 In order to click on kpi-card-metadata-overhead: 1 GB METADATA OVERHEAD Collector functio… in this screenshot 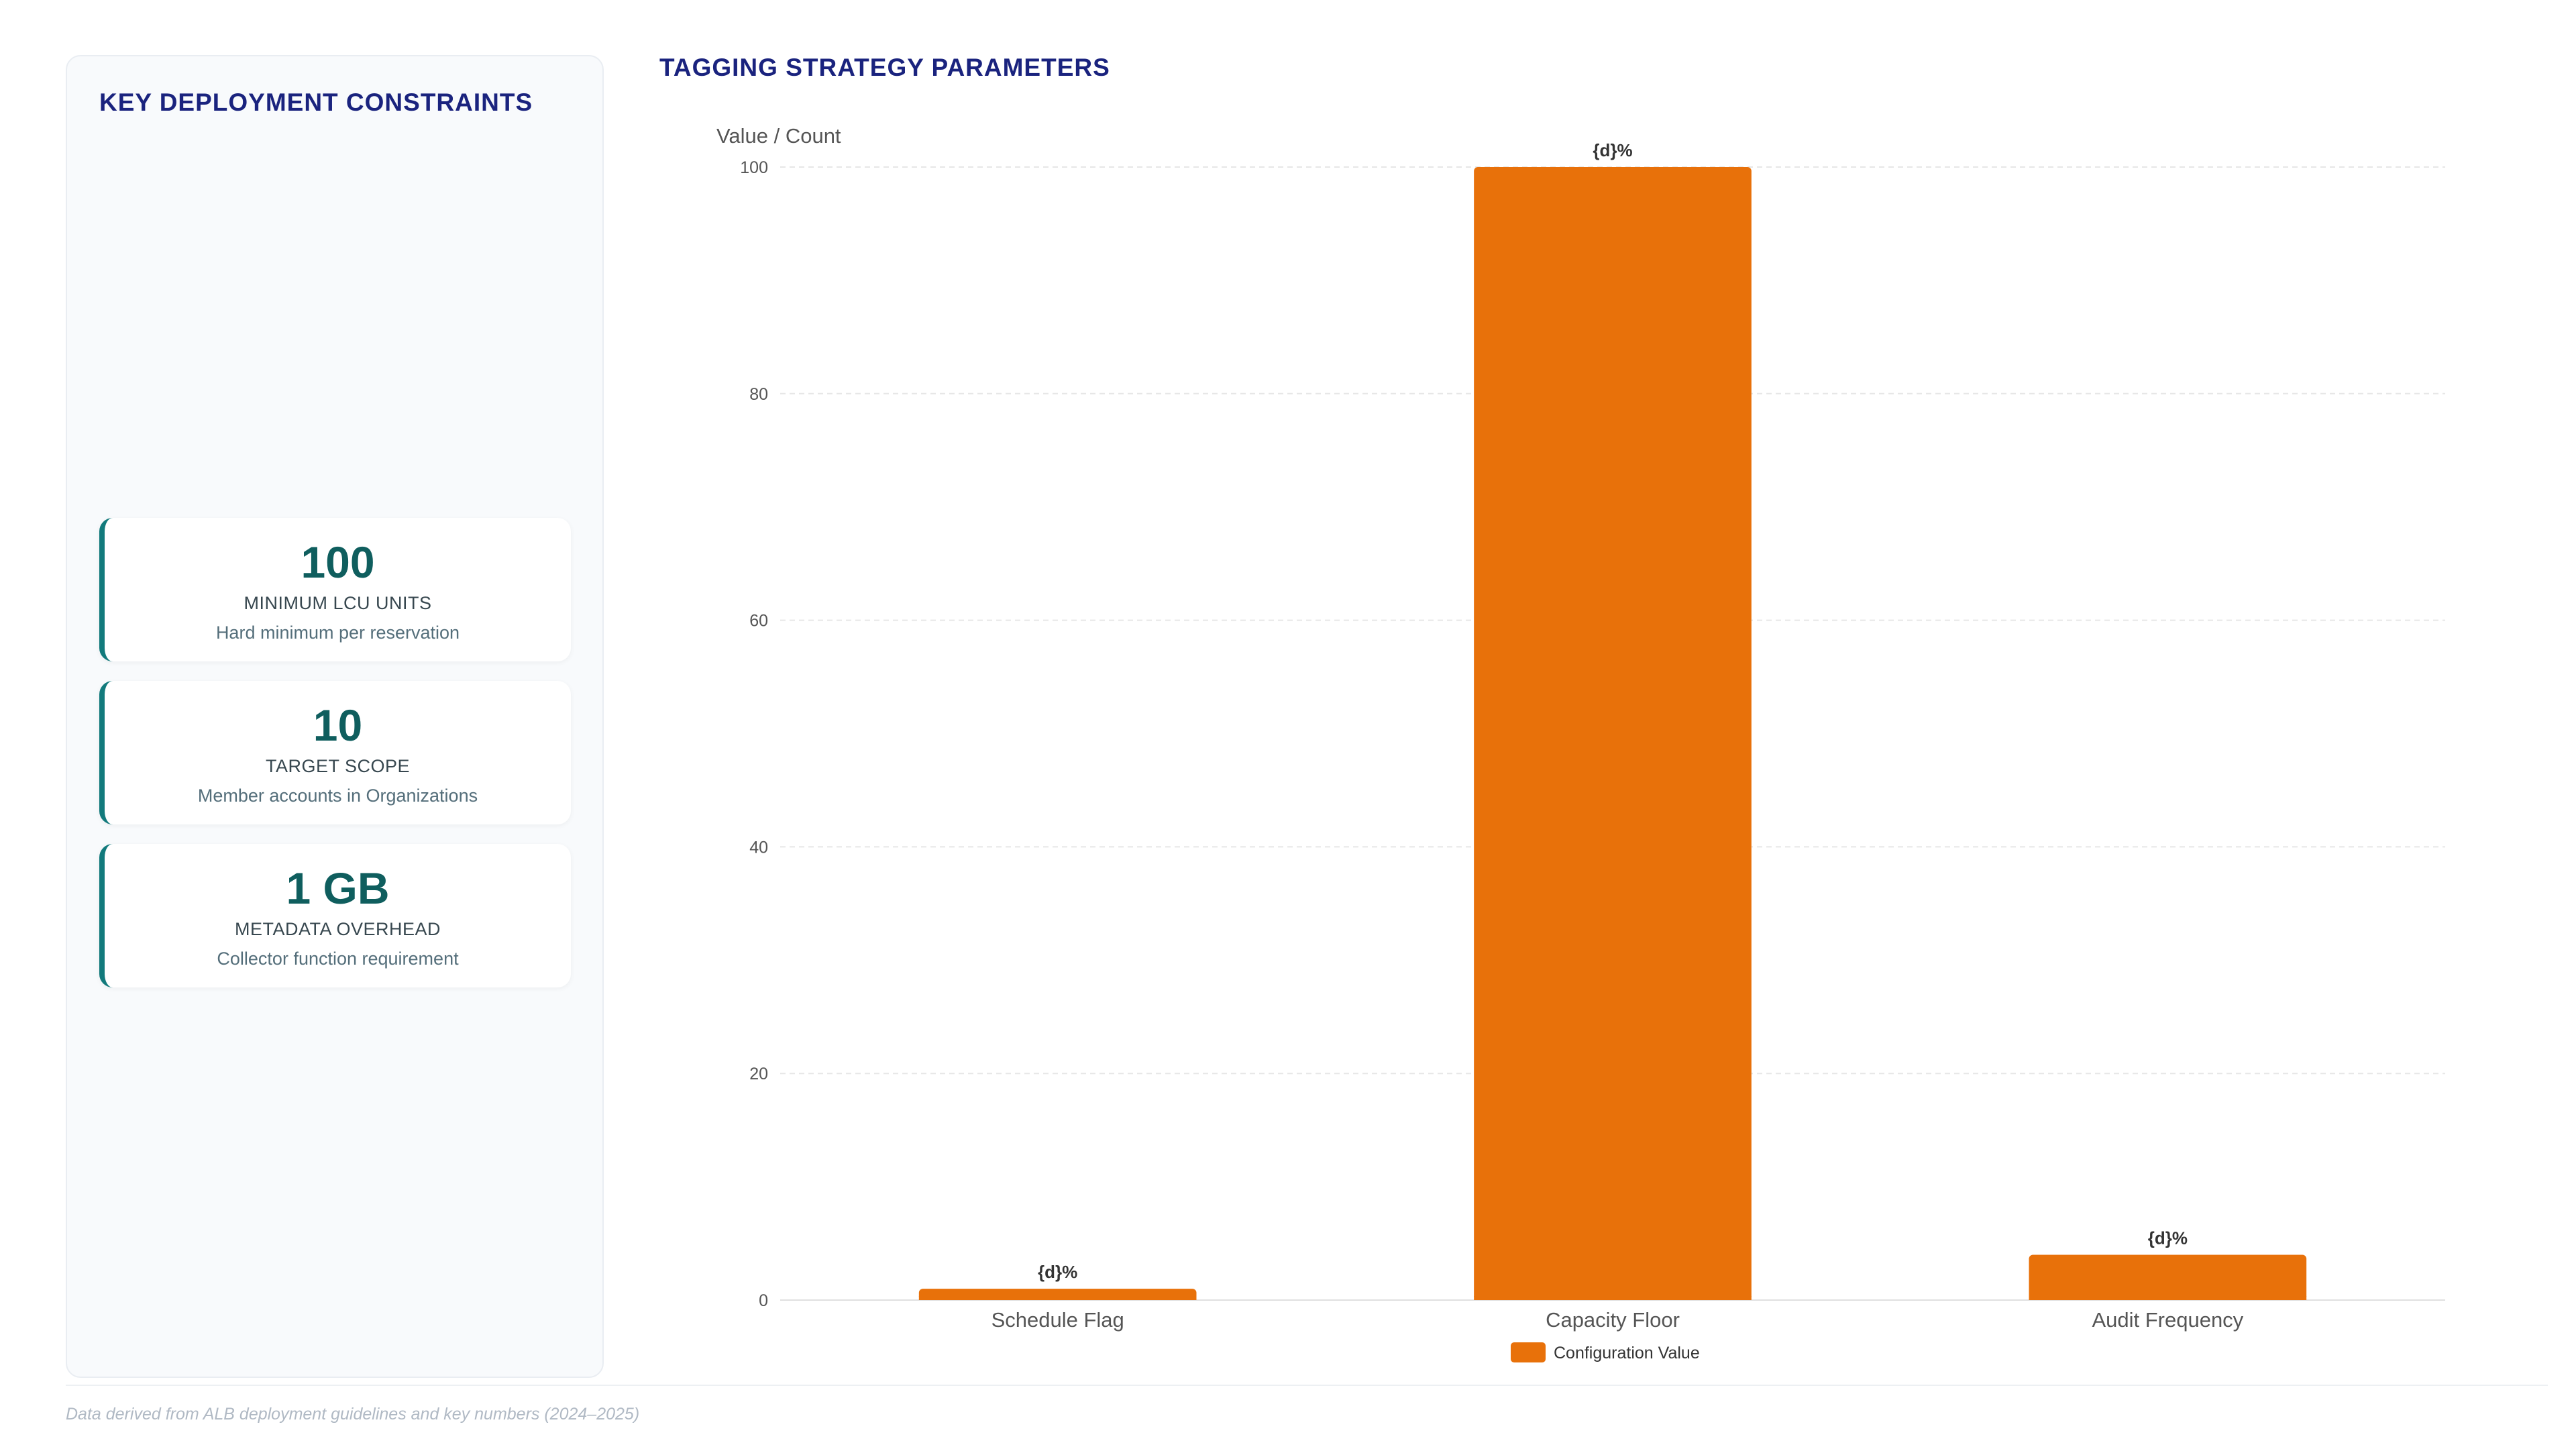, I will do `click(335, 915)`.